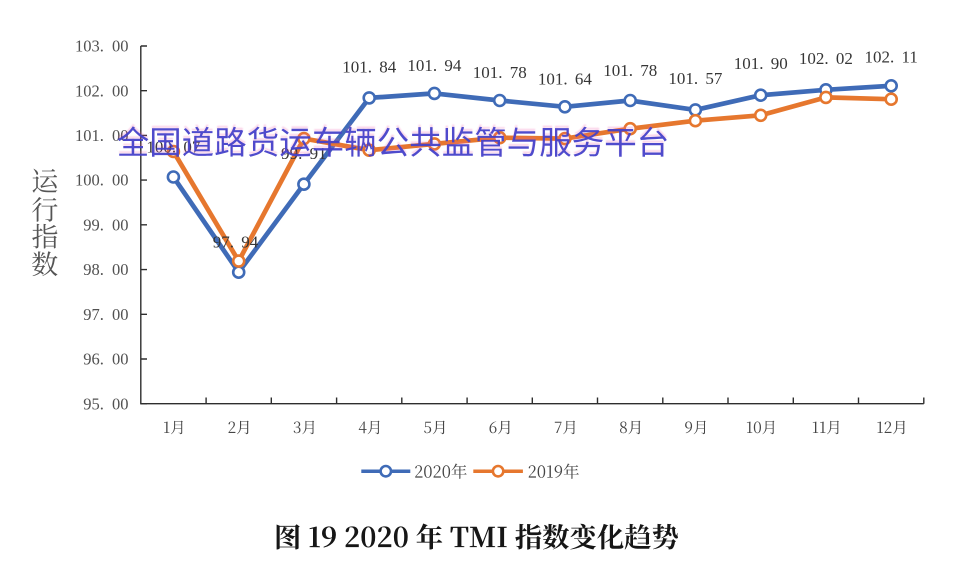 Image resolution: width=980 pixels, height=579 pixels. What do you see at coordinates (102, 180) in the screenshot?
I see `svg-text: 100. 00` at bounding box center [102, 180].